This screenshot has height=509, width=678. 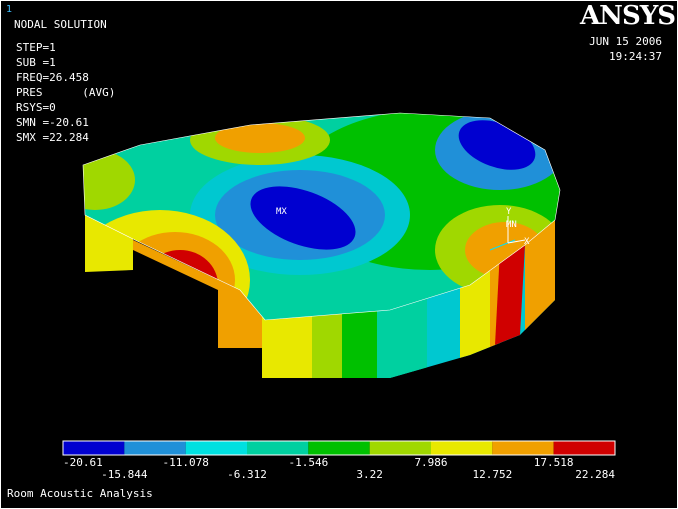 What do you see at coordinates (124, 474) in the screenshot?
I see `legend-label: -15.844` at bounding box center [124, 474].